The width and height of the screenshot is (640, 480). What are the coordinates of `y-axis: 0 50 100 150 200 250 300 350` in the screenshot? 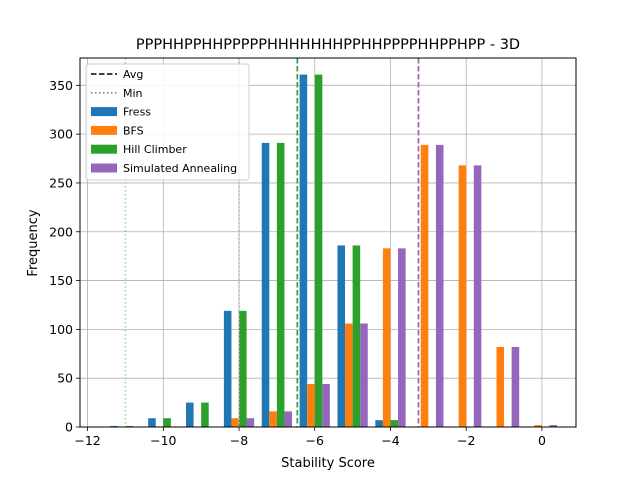 It's located at (64, 256).